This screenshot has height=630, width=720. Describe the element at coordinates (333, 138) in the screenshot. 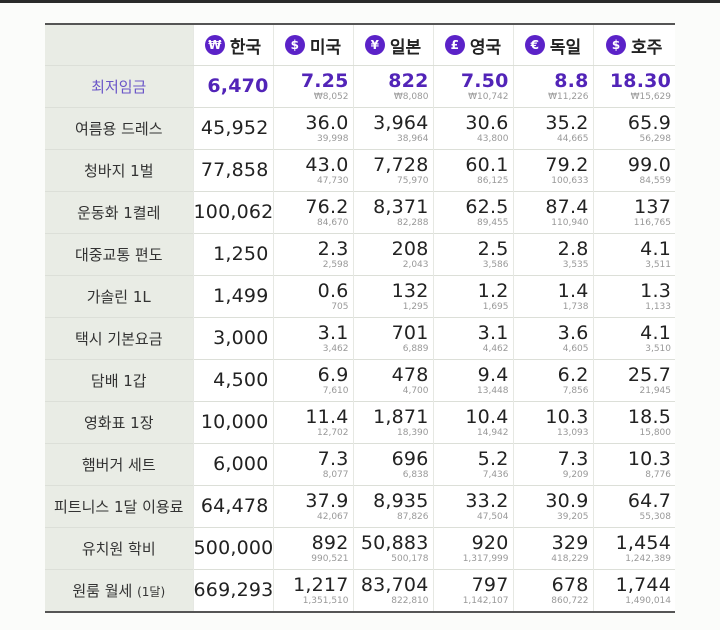

I see `krw-equivalent: 39,998` at that location.